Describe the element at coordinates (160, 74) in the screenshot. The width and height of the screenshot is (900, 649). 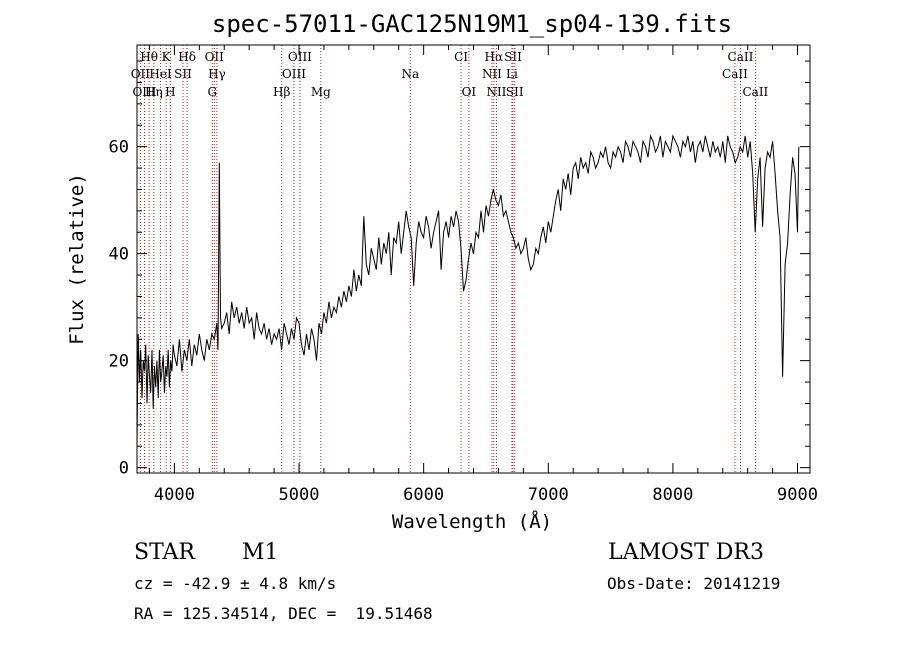
I see `marker-label: HeI` at that location.